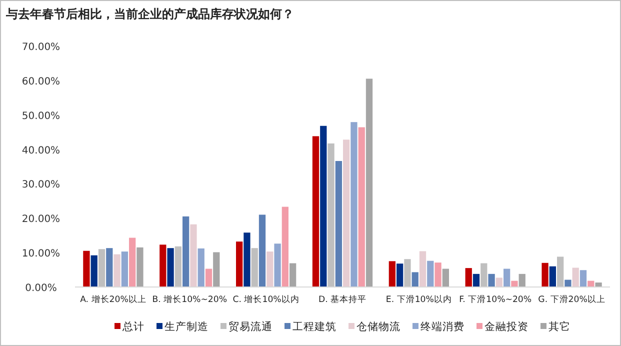 The width and height of the screenshot is (621, 346). What do you see at coordinates (559, 326) in the screenshot?
I see `legend-label: 其它` at bounding box center [559, 326].